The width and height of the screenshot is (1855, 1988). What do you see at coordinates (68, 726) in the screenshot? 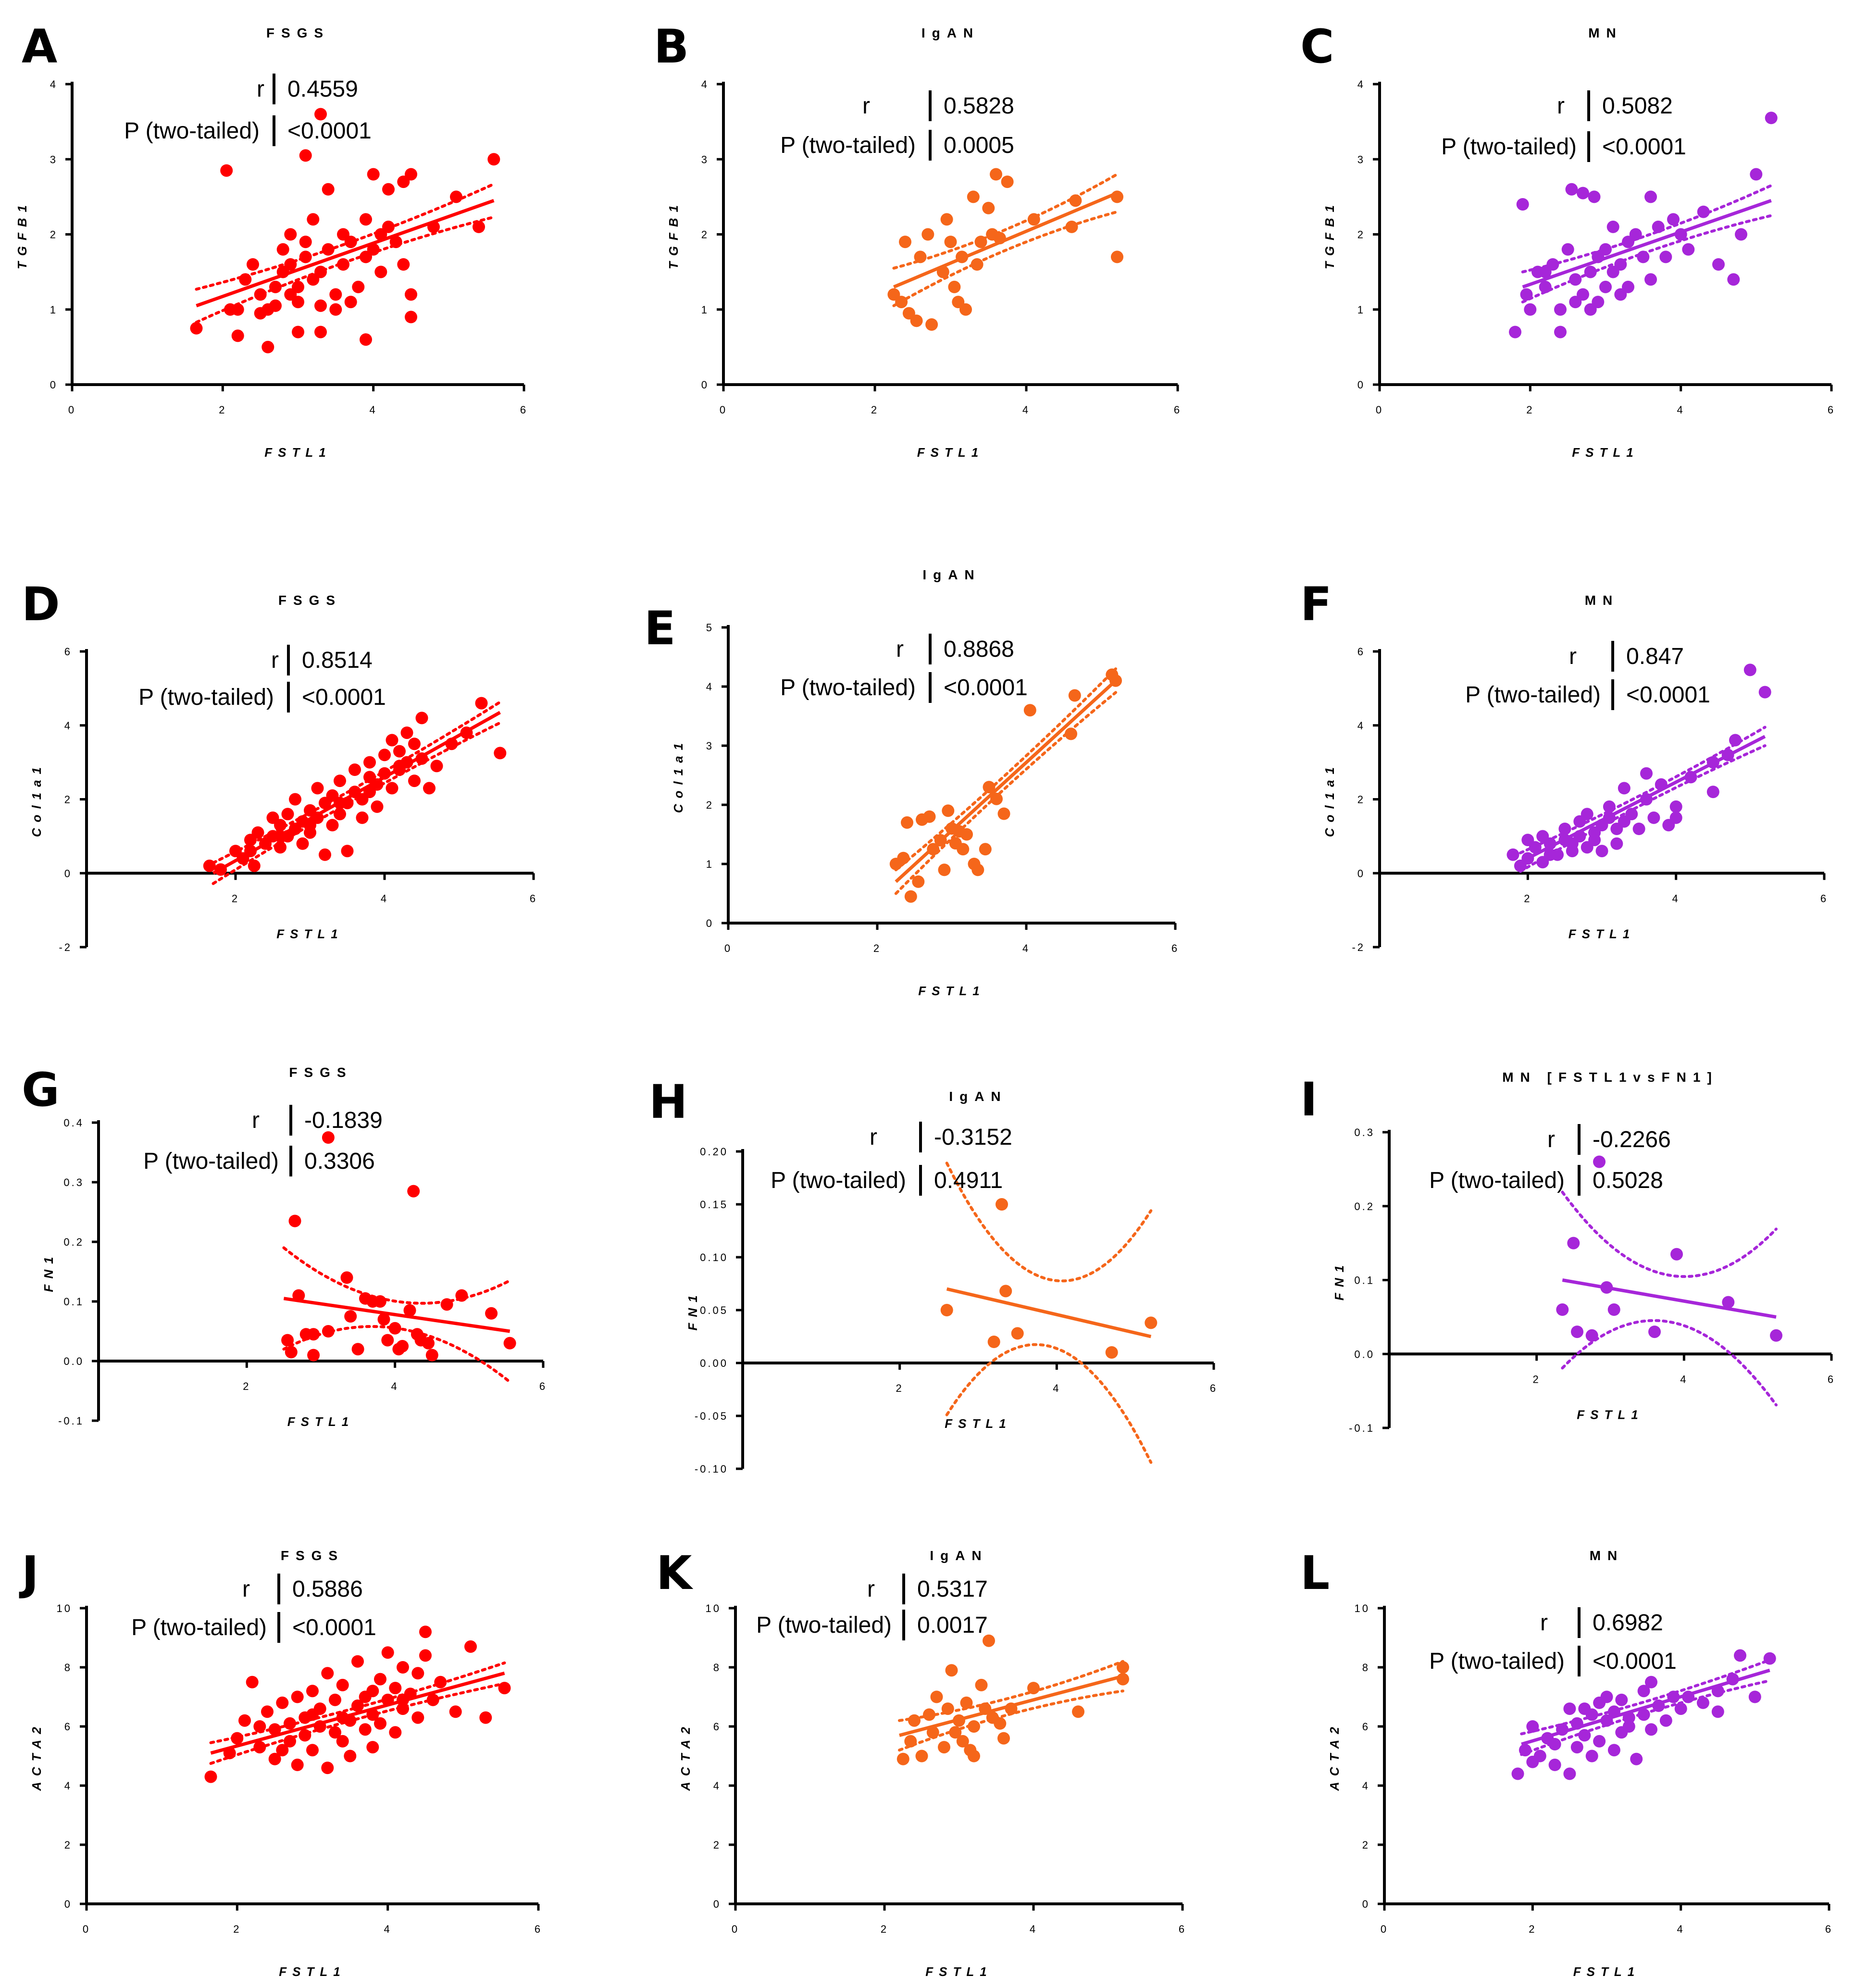
I see `y-tick-label: 4` at bounding box center [68, 726].